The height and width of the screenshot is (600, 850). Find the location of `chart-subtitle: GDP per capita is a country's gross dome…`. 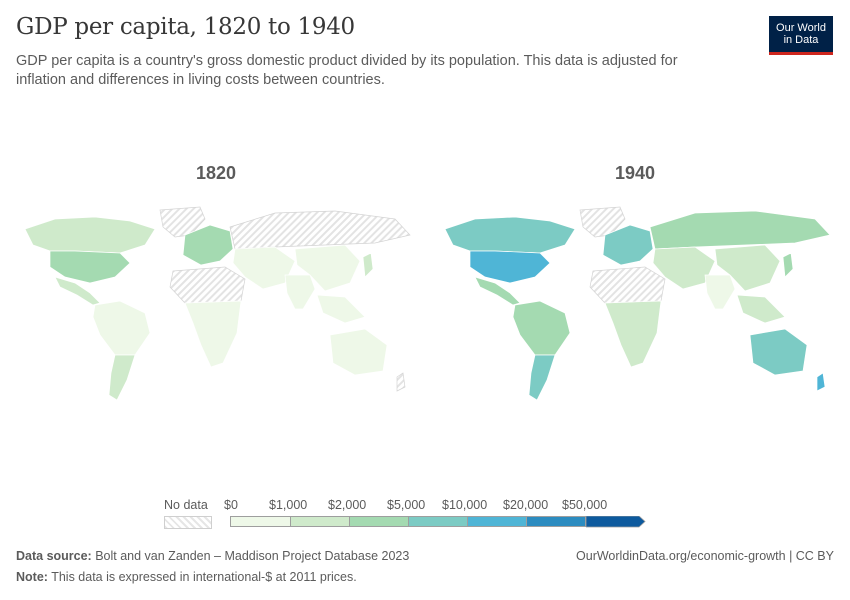

chart-subtitle: GDP per capita is a country's gross dome… is located at coordinates (347, 70).